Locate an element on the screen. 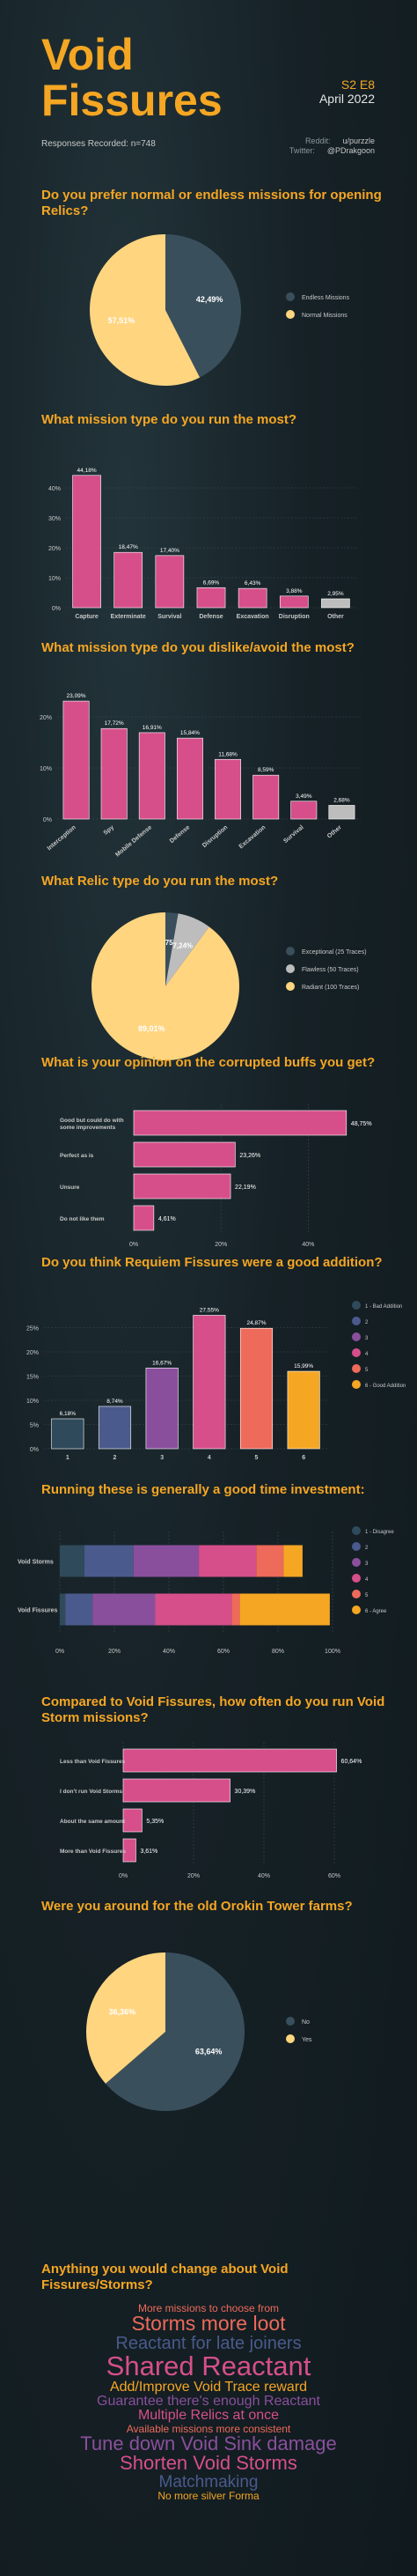  x-tick-label: 2 is located at coordinates (115, 1458).